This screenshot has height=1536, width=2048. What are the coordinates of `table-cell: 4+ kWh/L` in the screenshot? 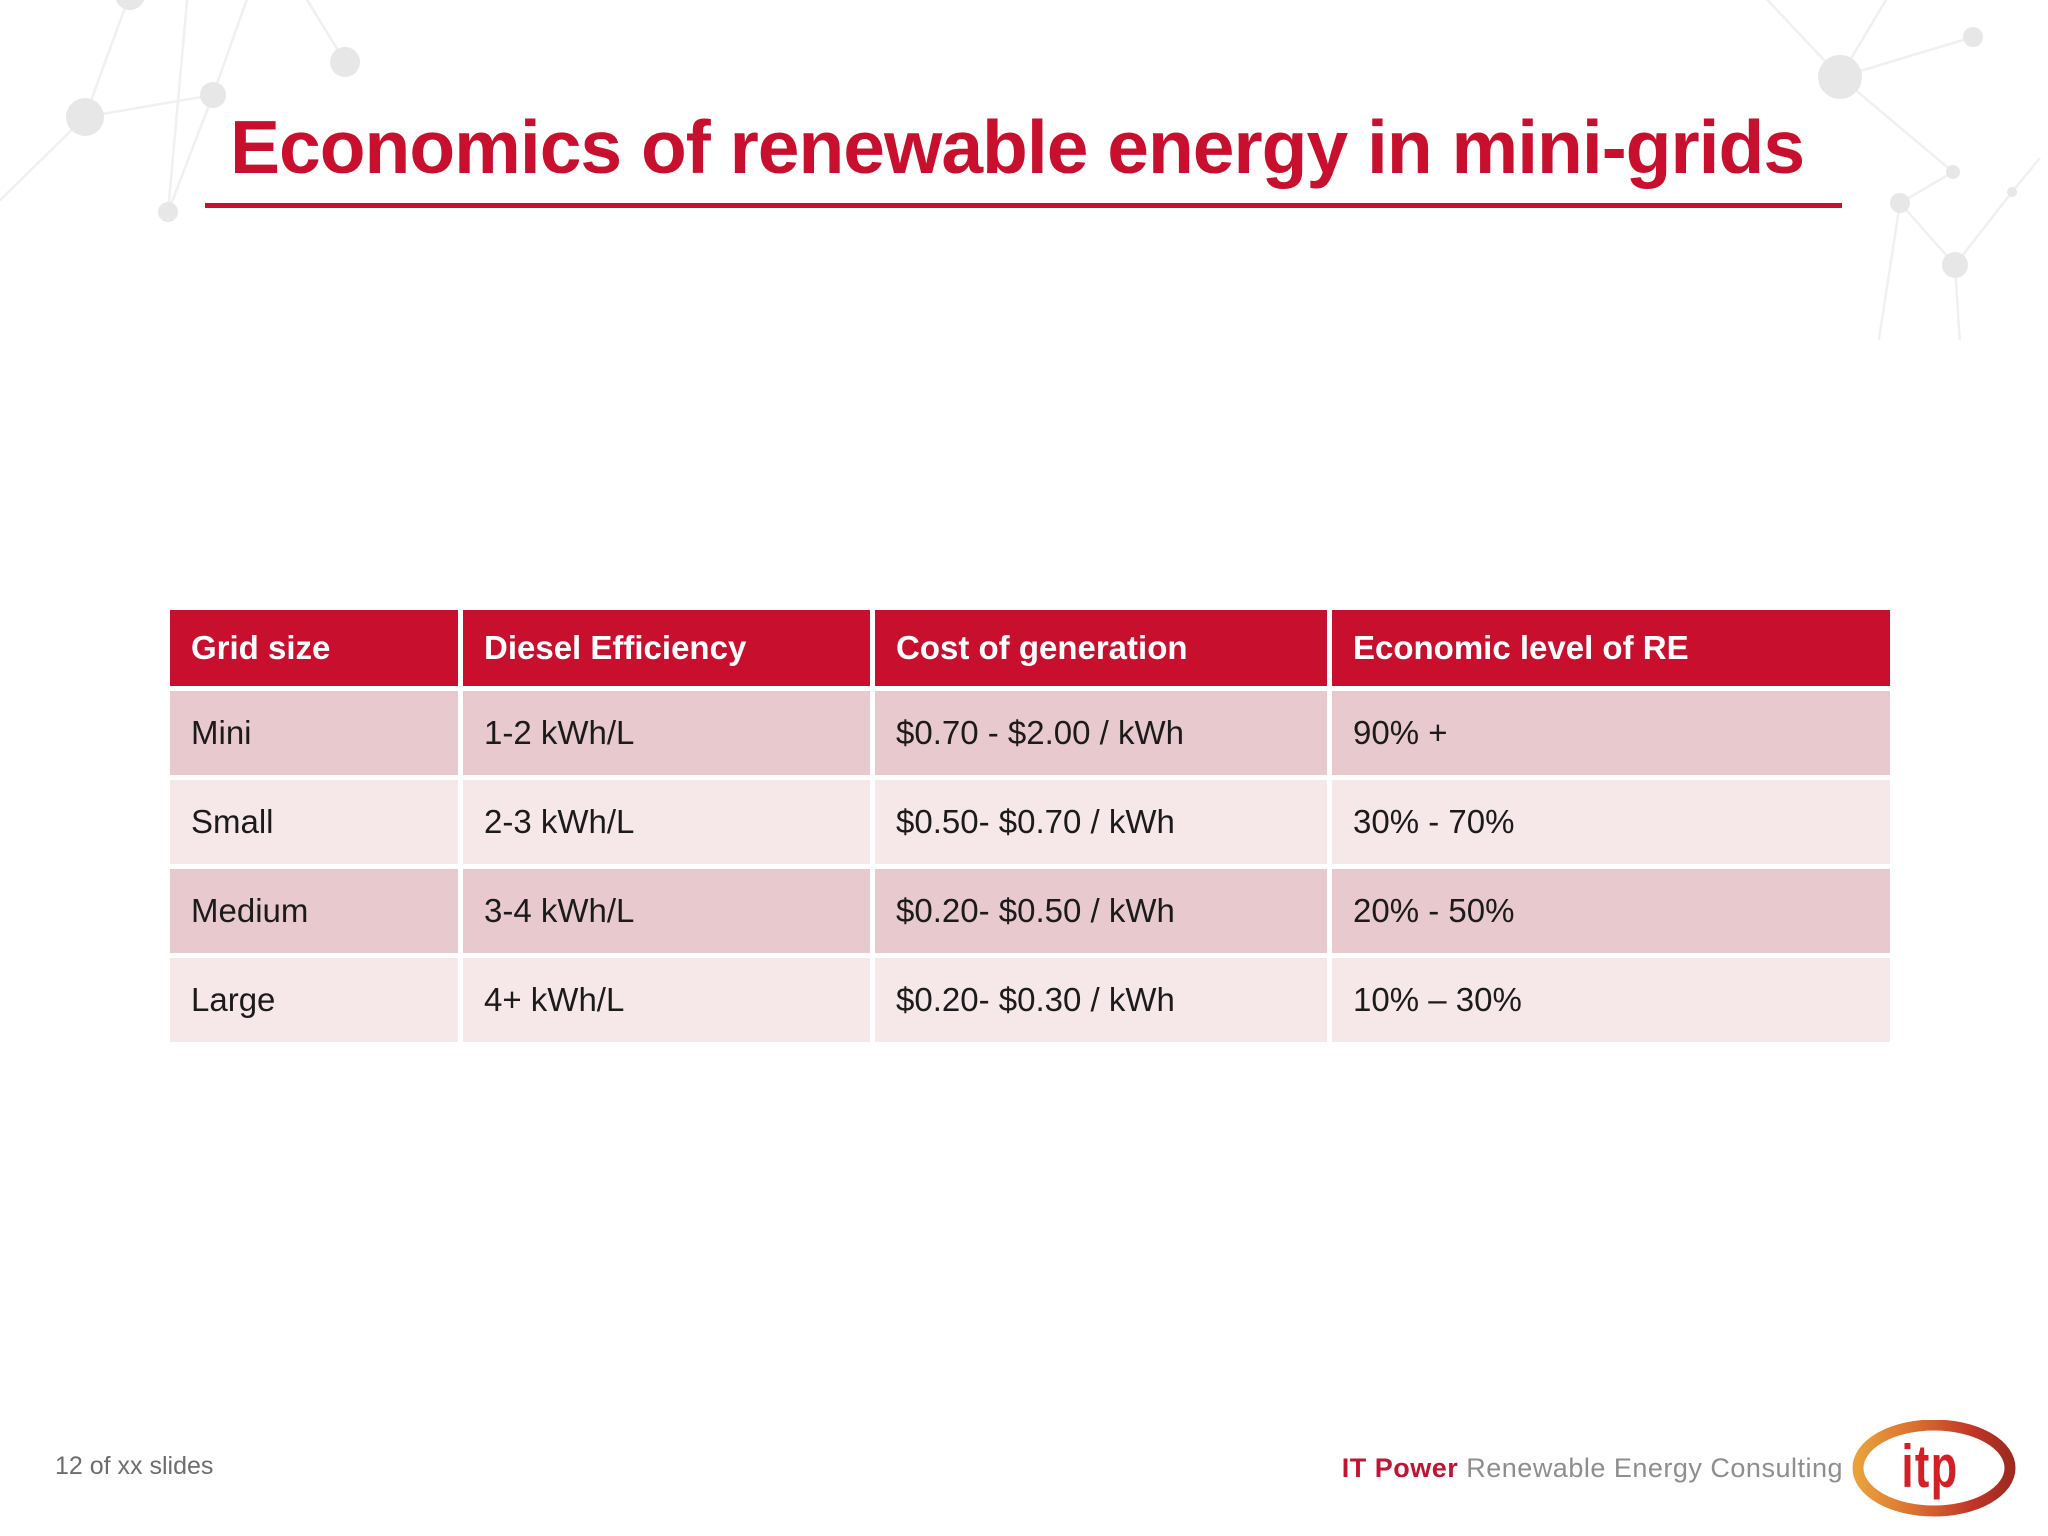 It's located at (666, 1000).